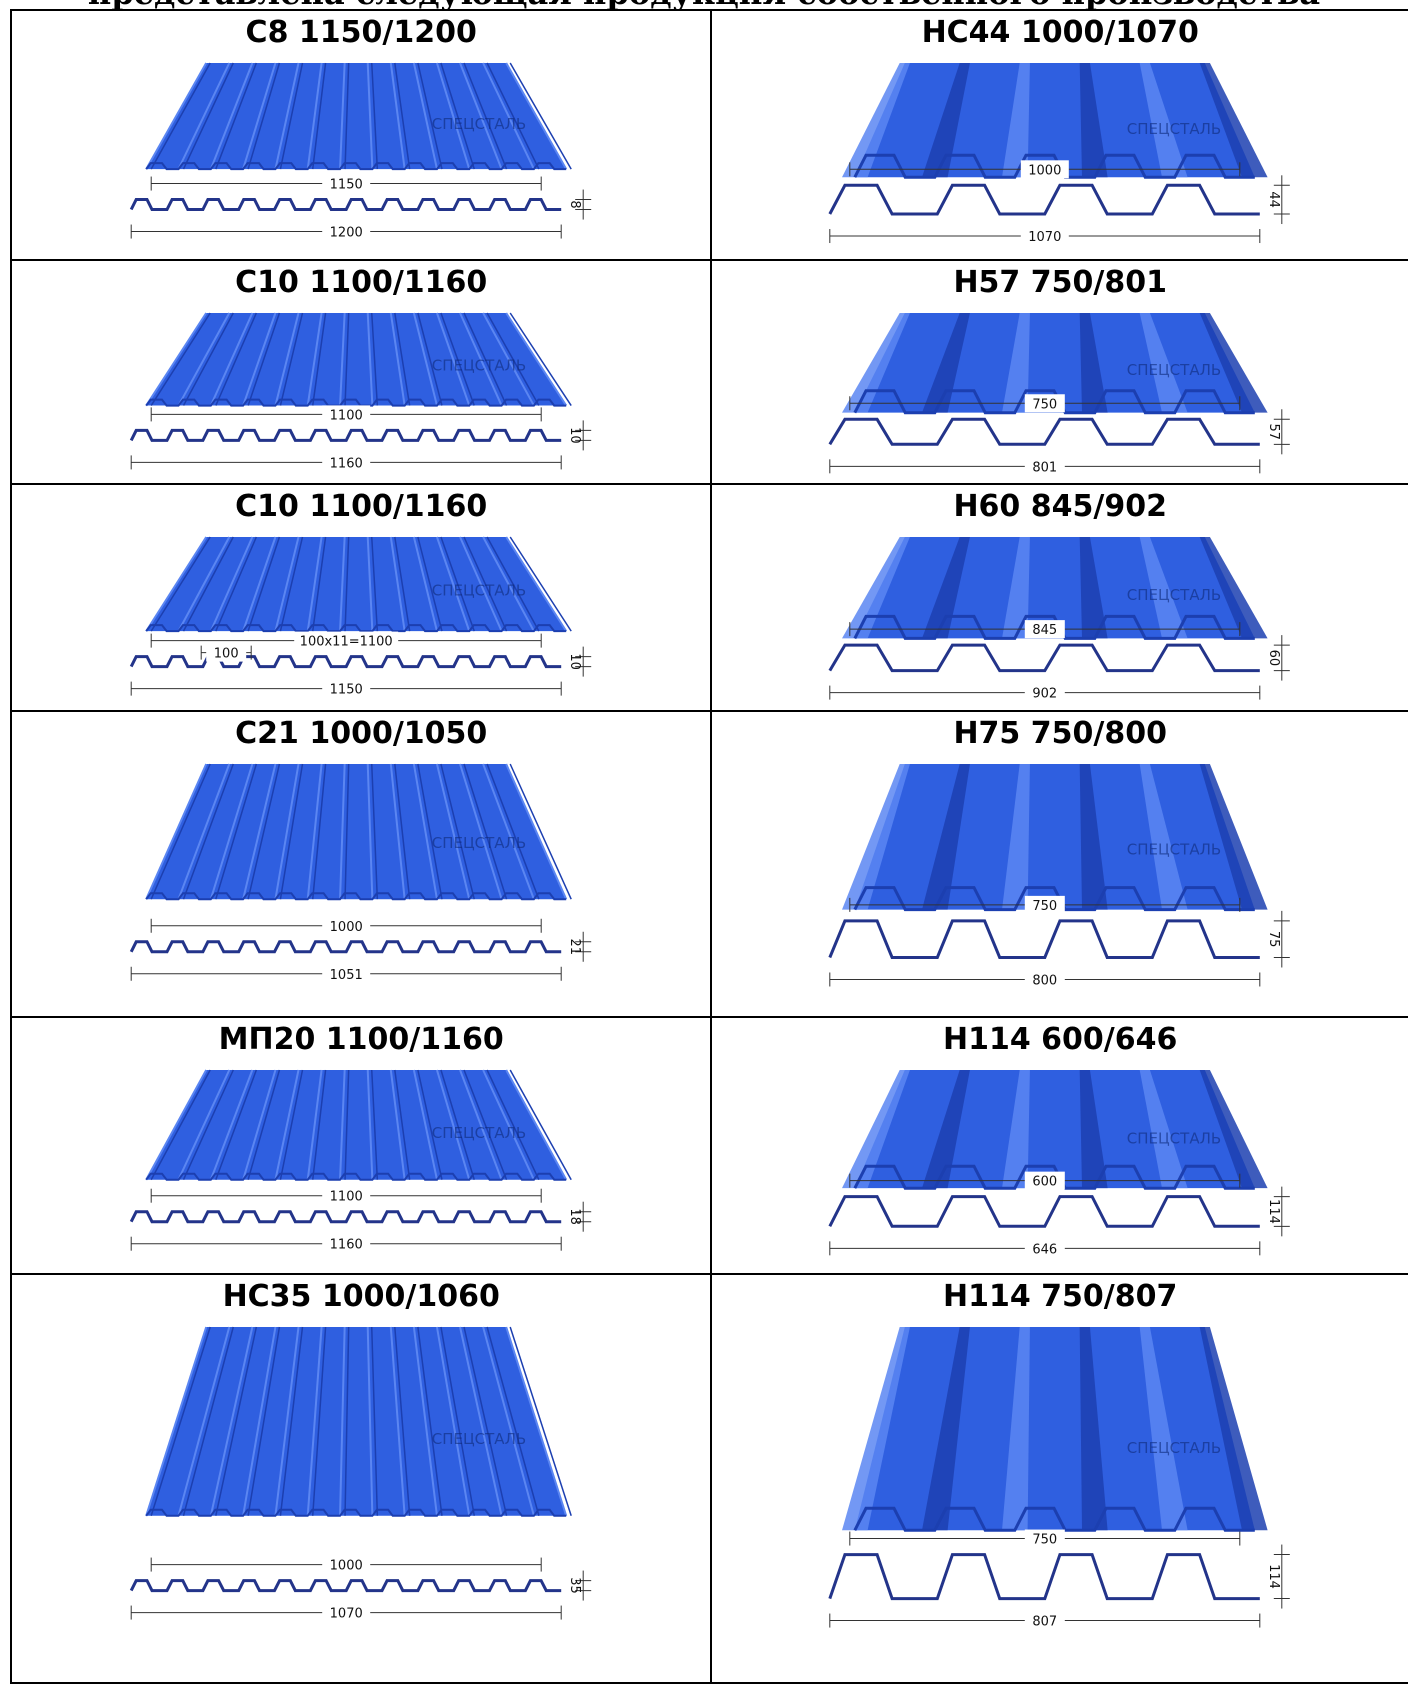 The width and height of the screenshot is (1408, 1684). Describe the element at coordinates (346, 183) in the screenshot. I see `width-dimension-useful: 1150` at that location.